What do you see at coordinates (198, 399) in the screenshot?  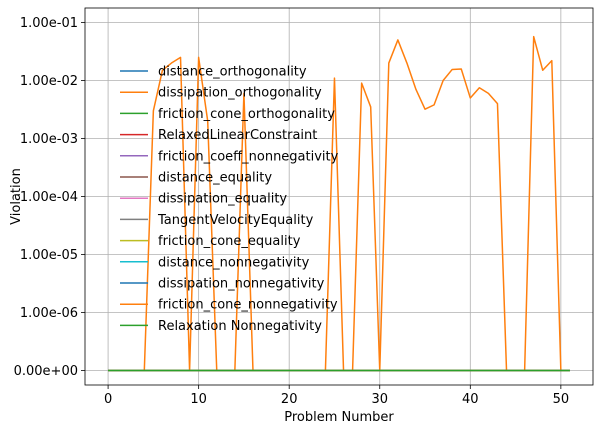 I see `x-tick-label: 10` at bounding box center [198, 399].